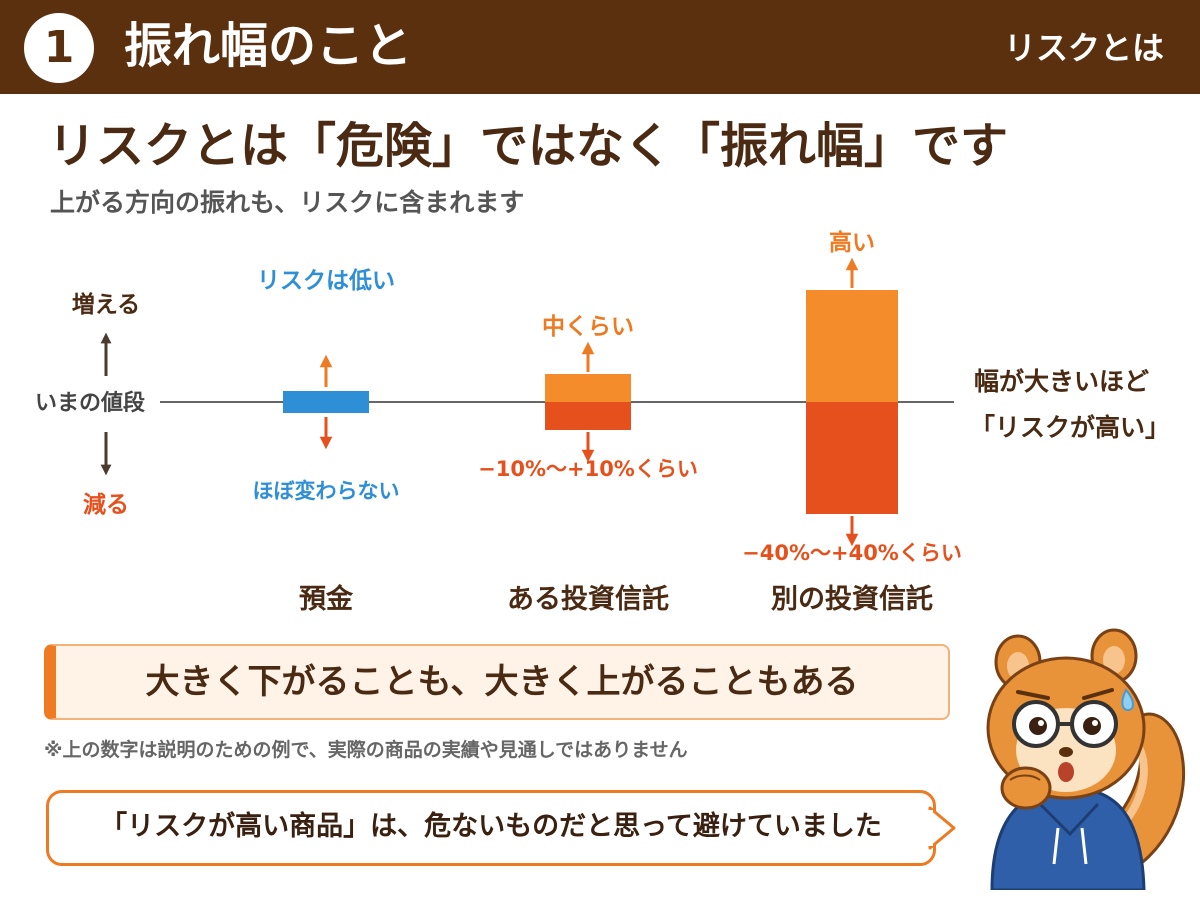  What do you see at coordinates (90, 403) in the screenshot?
I see `baseline-label: いまの値段` at bounding box center [90, 403].